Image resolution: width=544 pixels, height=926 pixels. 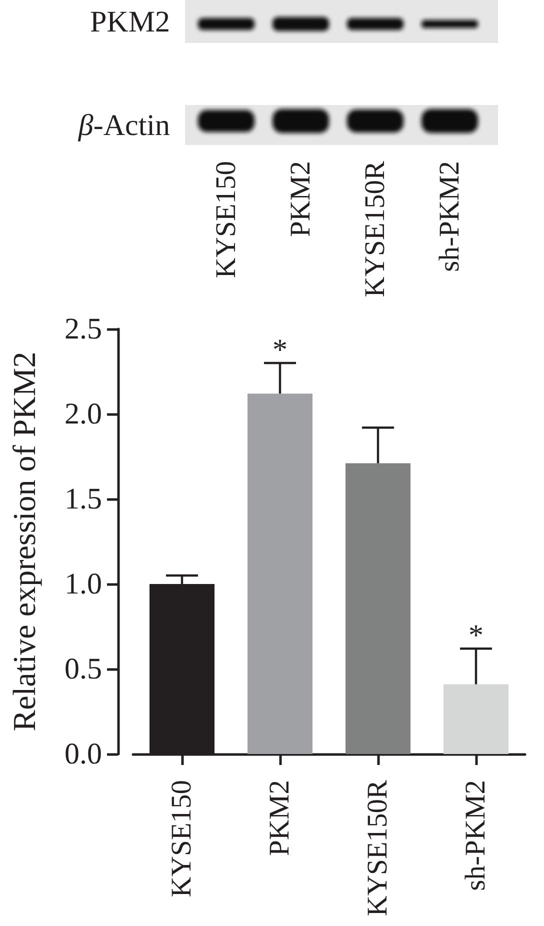 I want to click on x-tick-label: KYSE150, so click(x=182, y=839).